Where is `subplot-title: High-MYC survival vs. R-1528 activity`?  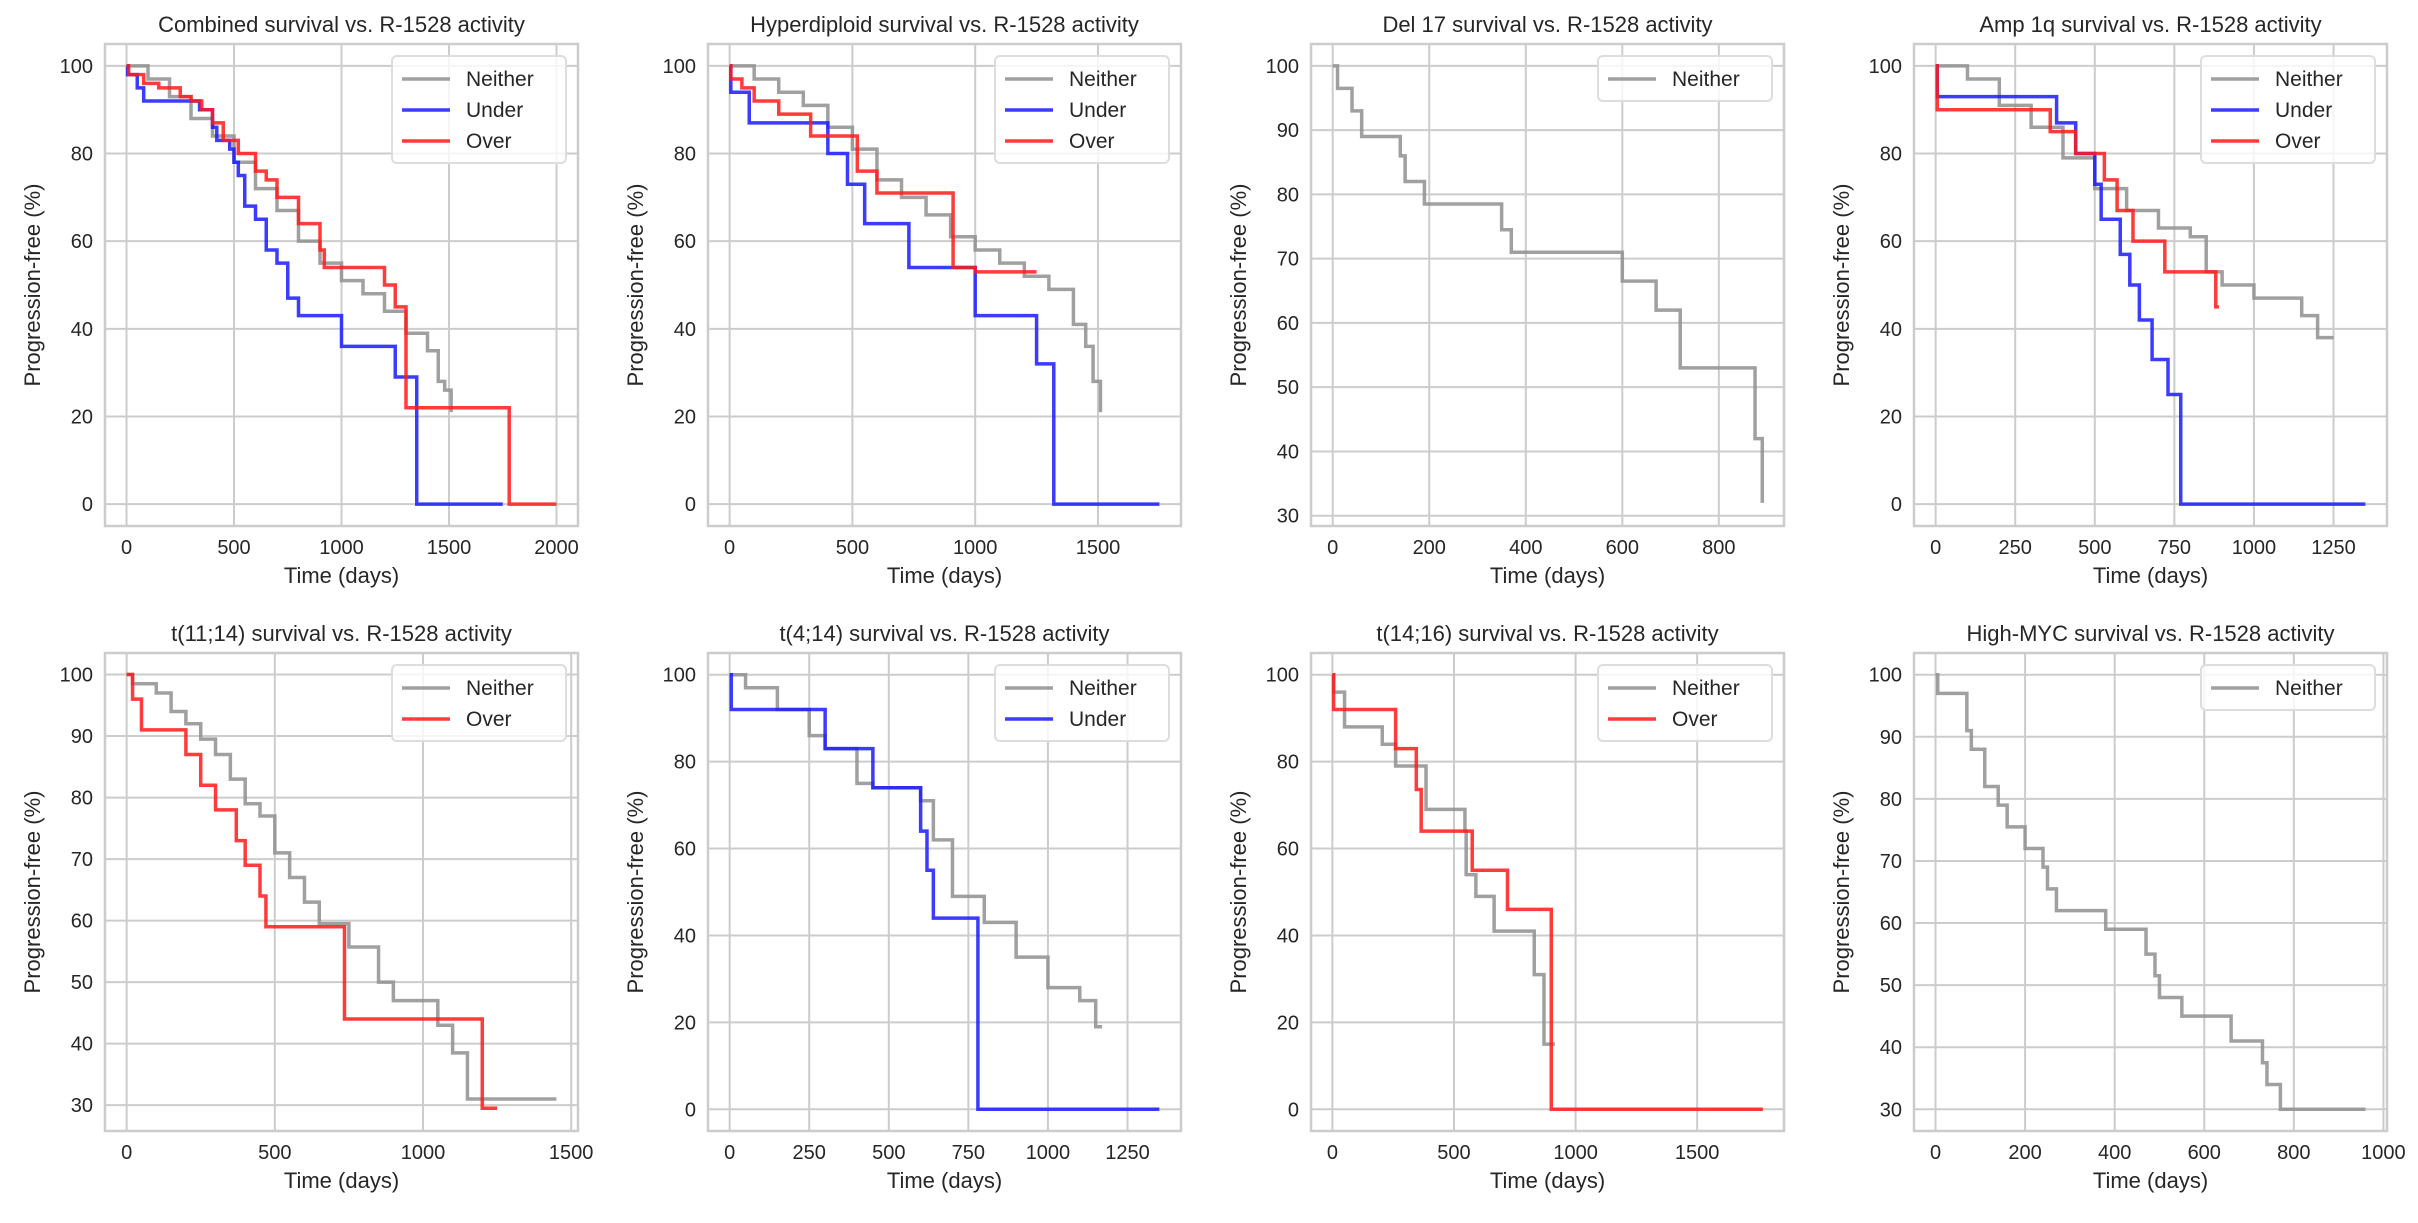
subplot-title: High-MYC survival vs. R-1528 activity is located at coordinates (2151, 633).